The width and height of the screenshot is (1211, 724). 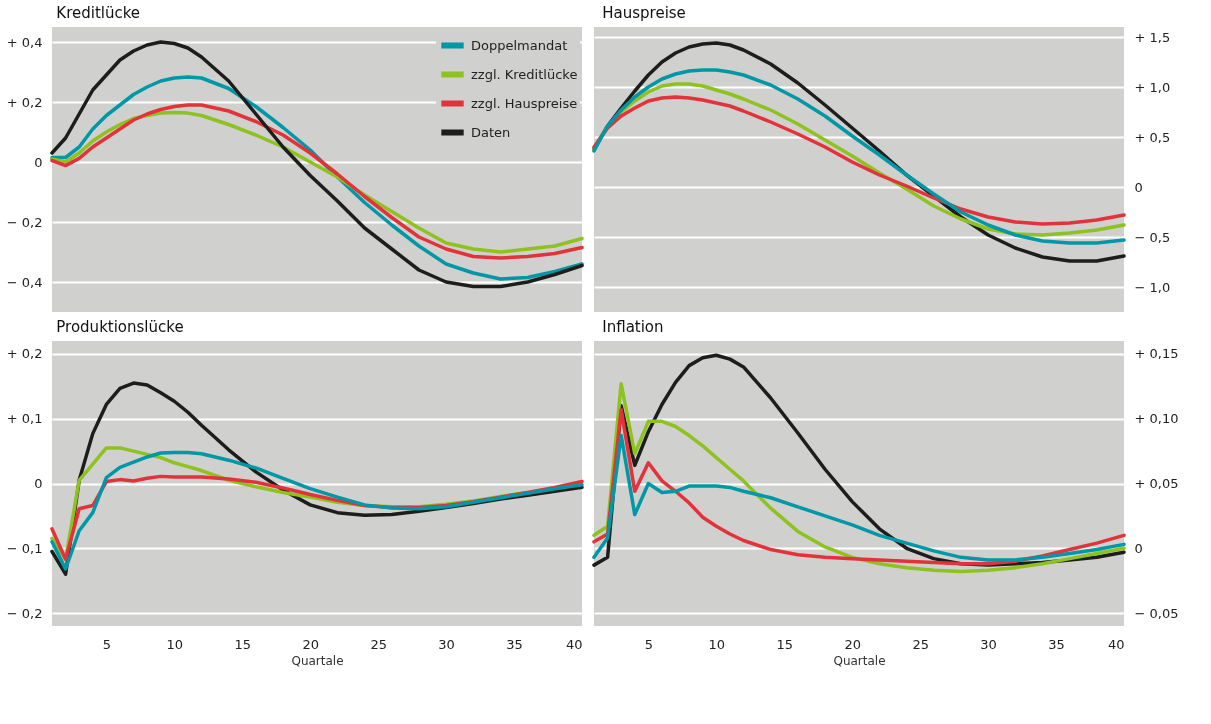 I want to click on legend-label: Daten, so click(x=491, y=132).